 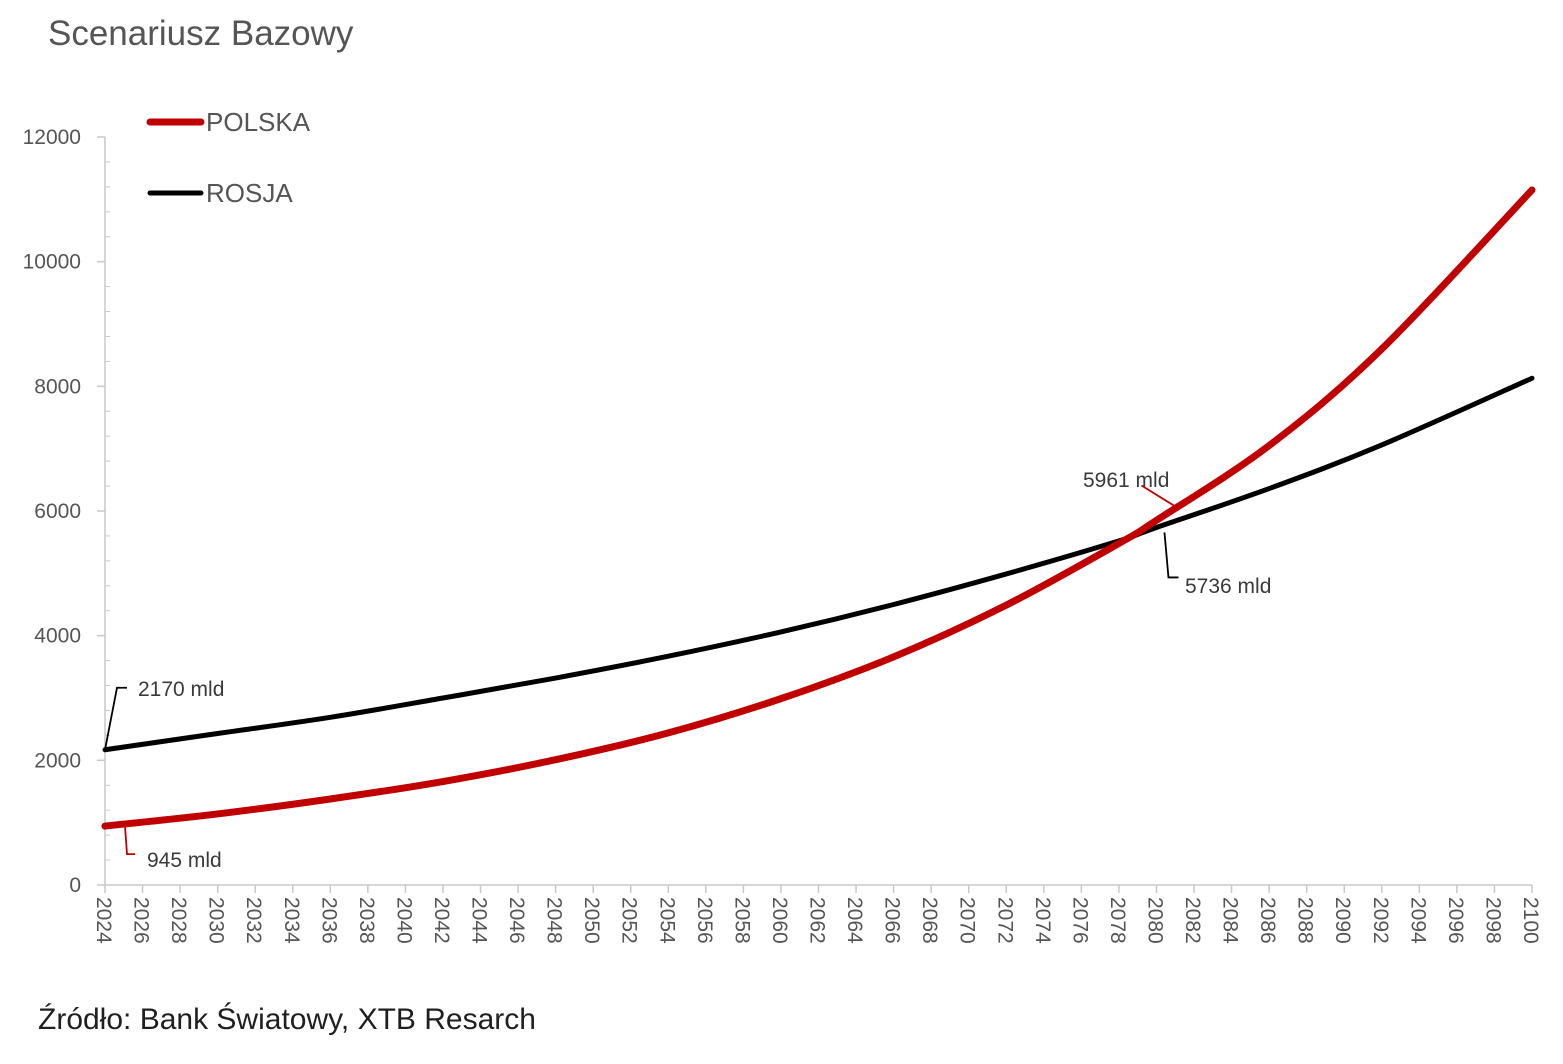 What do you see at coordinates (57, 636) in the screenshot?
I see `y-tick-label: 4000` at bounding box center [57, 636].